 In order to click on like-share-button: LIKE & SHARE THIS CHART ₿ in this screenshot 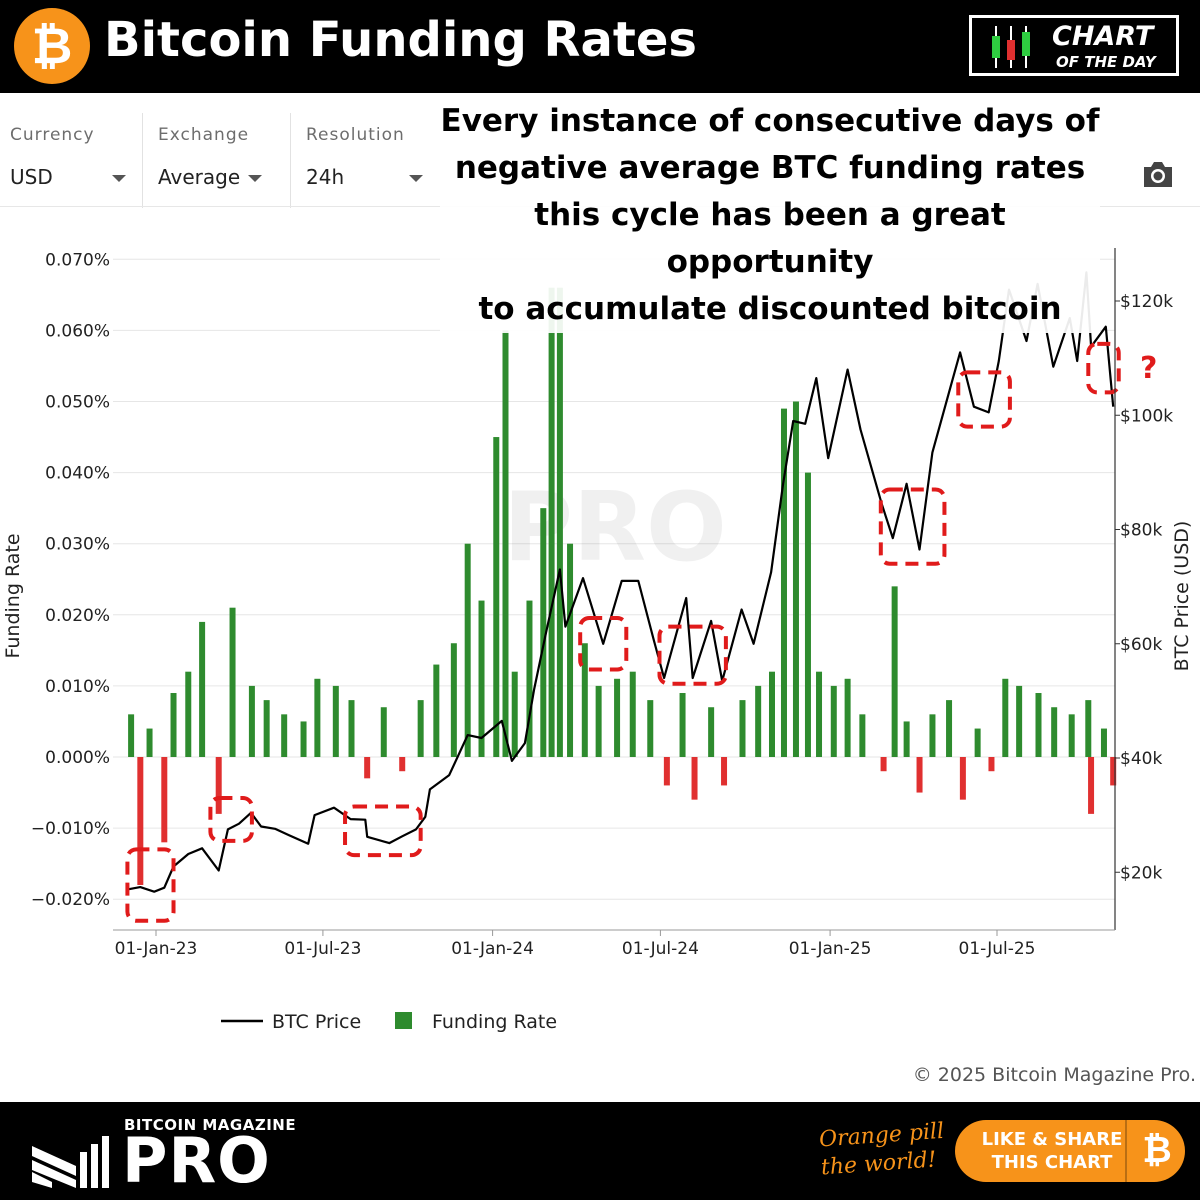, I will do `click(1070, 1151)`.